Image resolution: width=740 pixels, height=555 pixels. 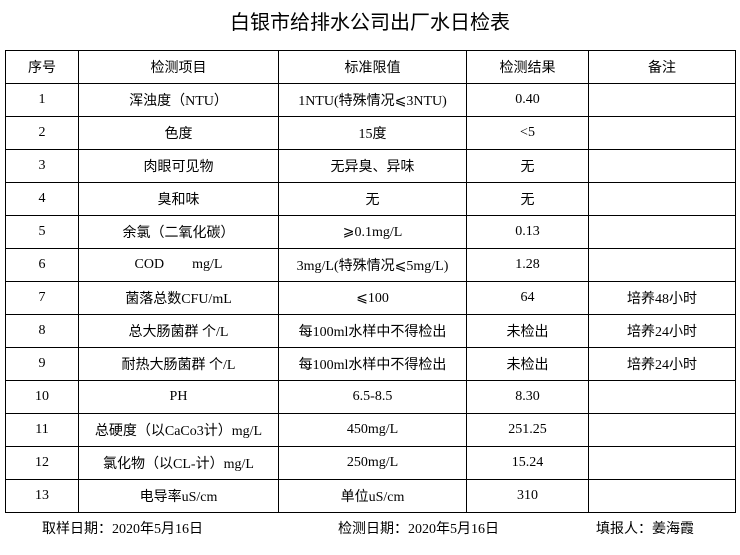 What do you see at coordinates (662, 298) in the screenshot?
I see `table-cell: 培养48小时` at bounding box center [662, 298].